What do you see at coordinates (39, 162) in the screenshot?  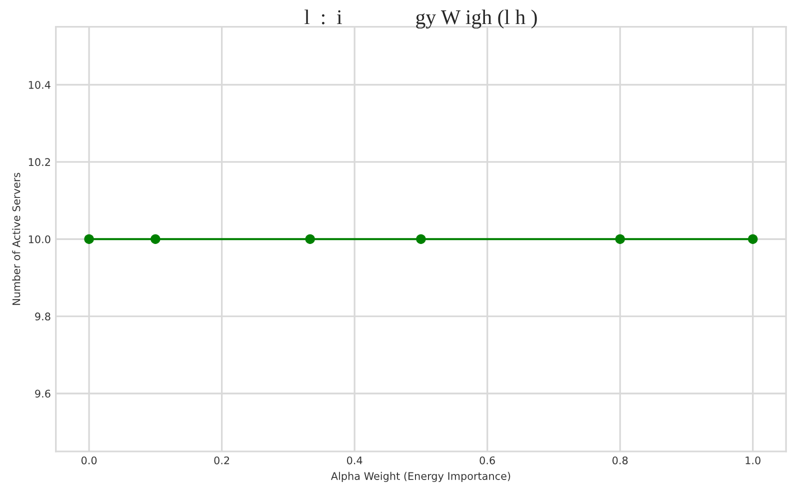 I see `y-tick-label: 10.2` at bounding box center [39, 162].